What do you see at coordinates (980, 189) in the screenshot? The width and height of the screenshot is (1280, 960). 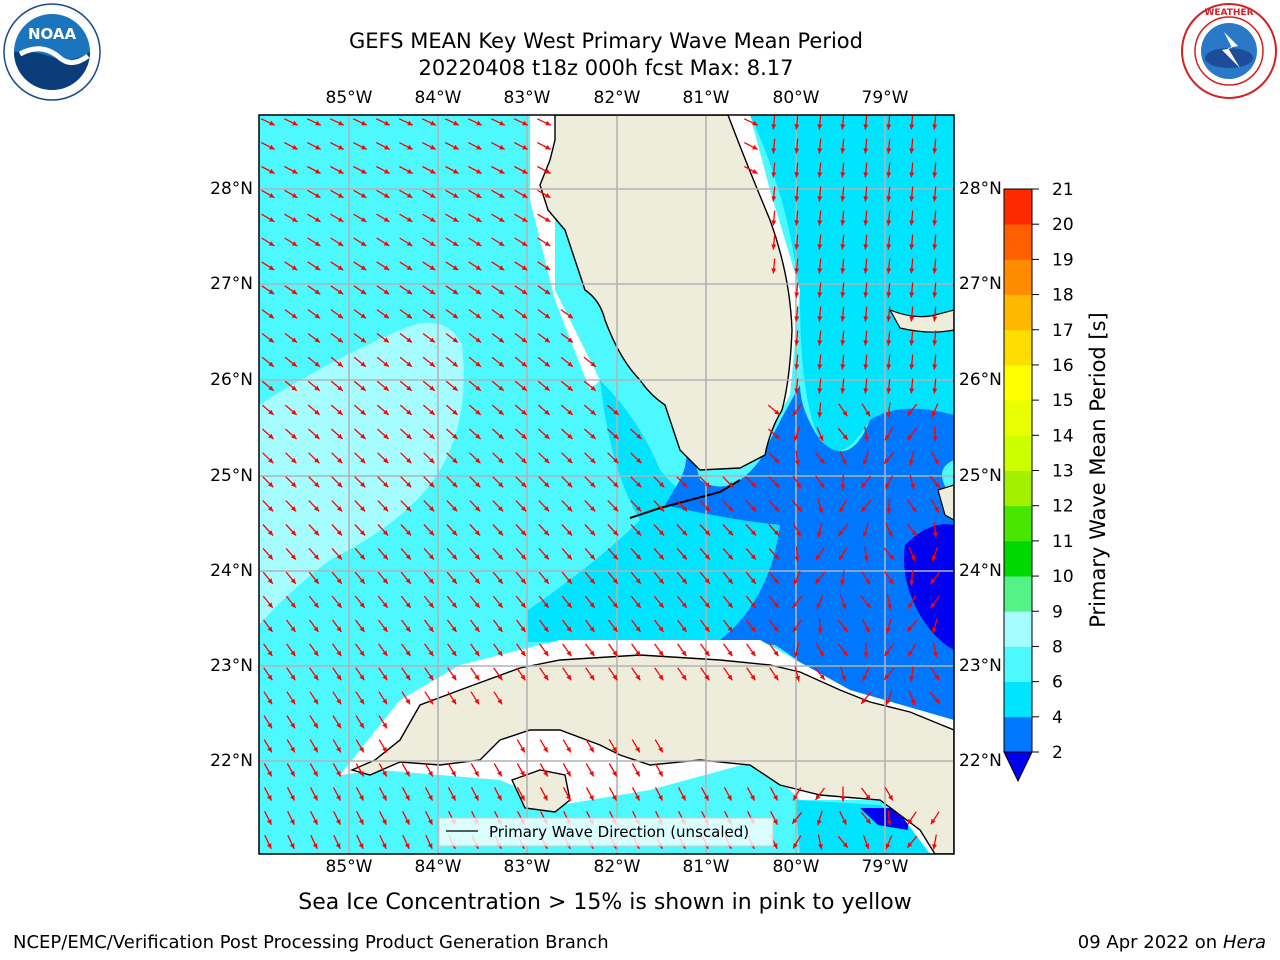 I see `lat-label-right: 28°N` at bounding box center [980, 189].